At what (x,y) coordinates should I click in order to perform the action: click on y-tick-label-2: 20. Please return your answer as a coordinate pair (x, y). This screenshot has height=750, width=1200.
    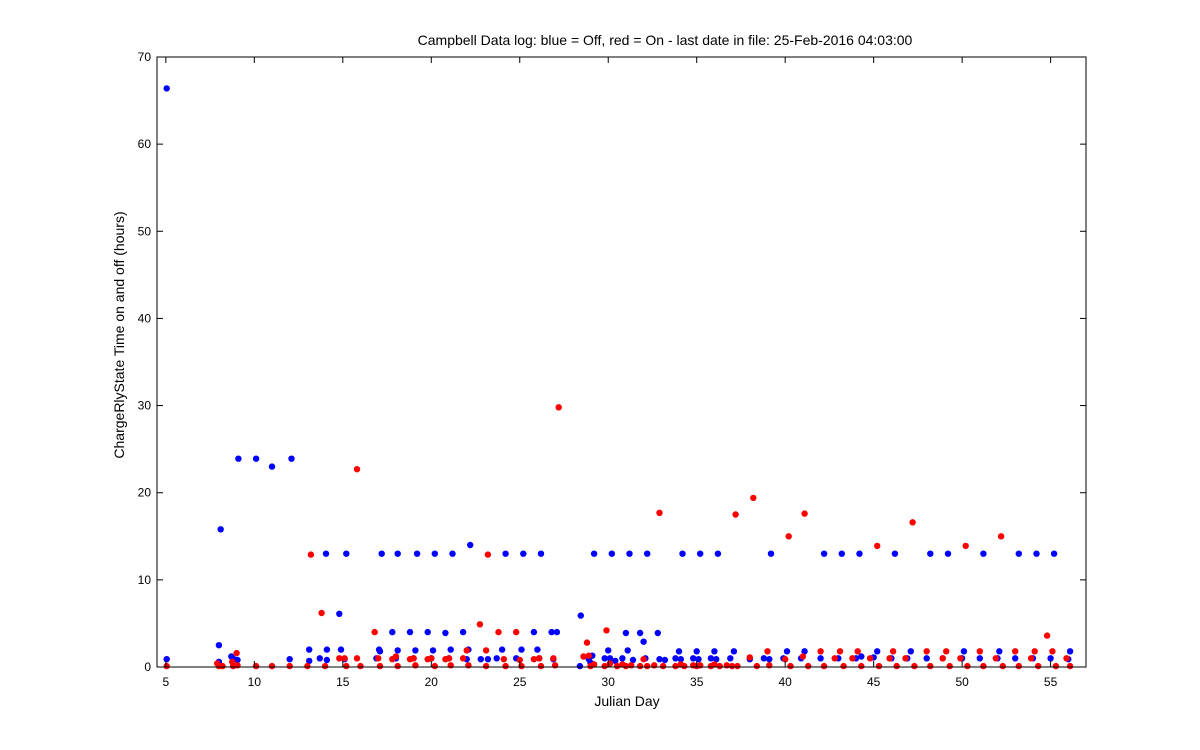
    Looking at the image, I should click on (145, 493).